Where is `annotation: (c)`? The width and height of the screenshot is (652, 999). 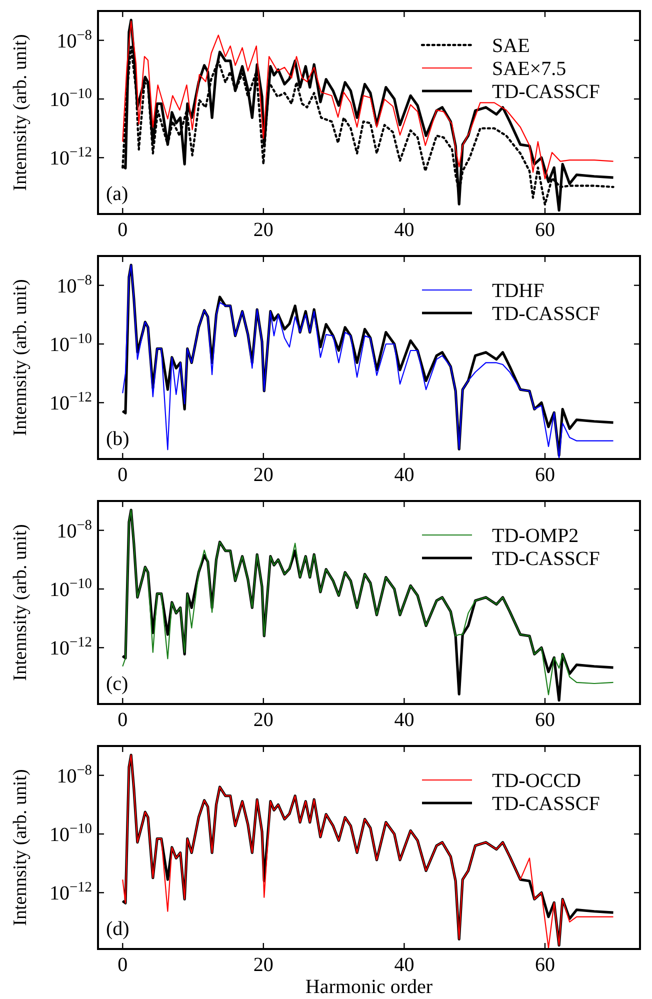
annotation: (c) is located at coordinates (117, 684).